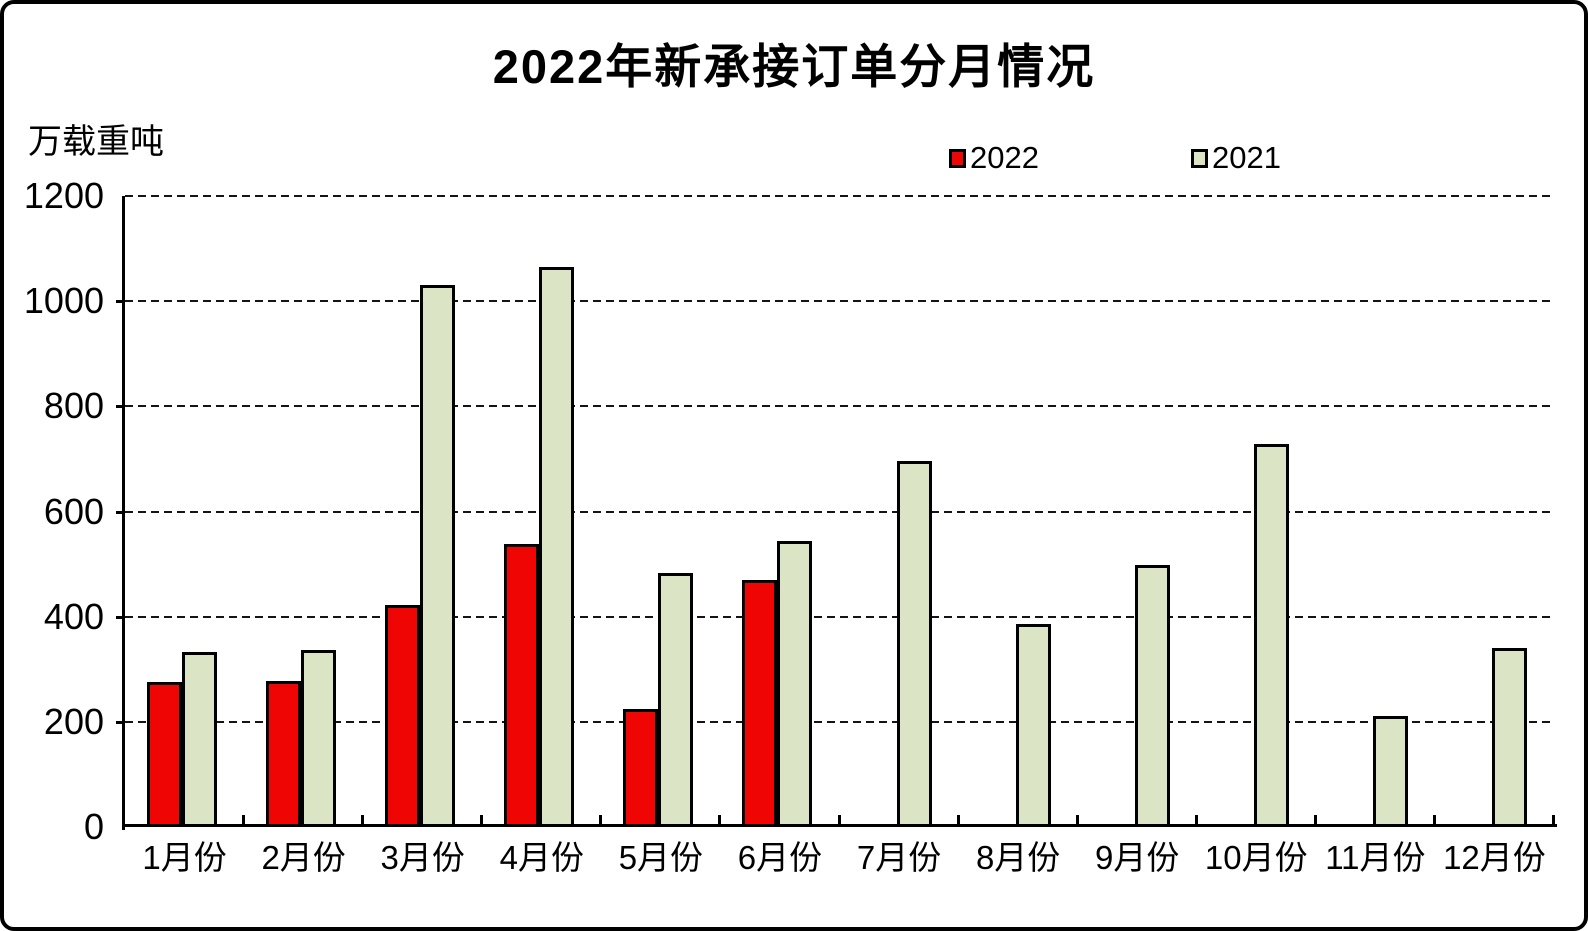 The width and height of the screenshot is (1588, 931). Describe the element at coordinates (93, 826) in the screenshot. I see `y-tick-label-0: 0` at that location.